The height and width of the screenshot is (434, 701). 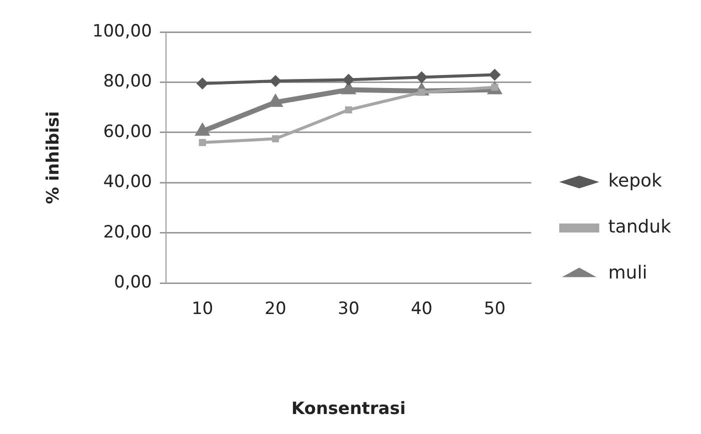 I want to click on y-tick-label: 80,00, so click(x=127, y=82).